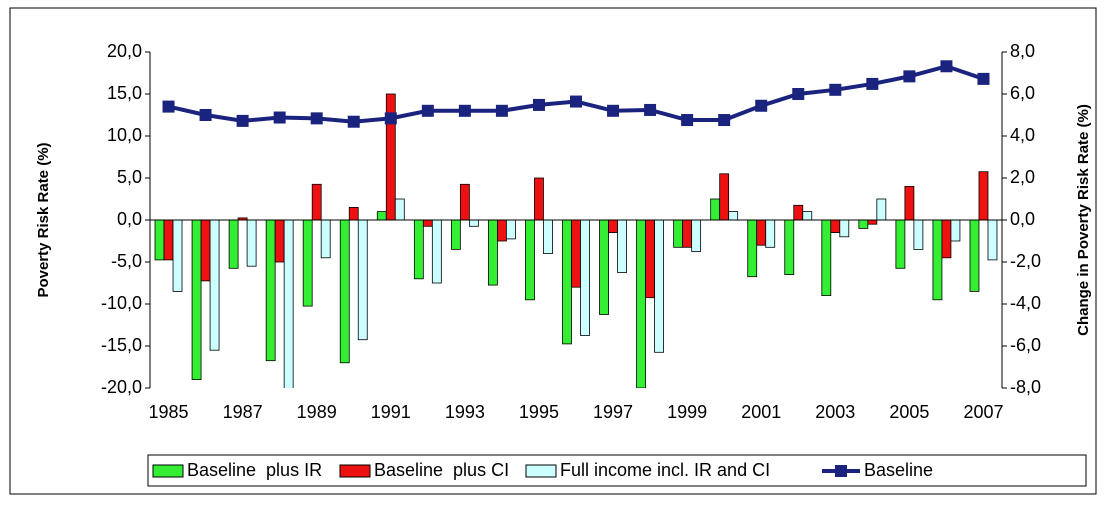  Describe the element at coordinates (124, 51) in the screenshot. I see `y-tick-label: 20,0` at that location.